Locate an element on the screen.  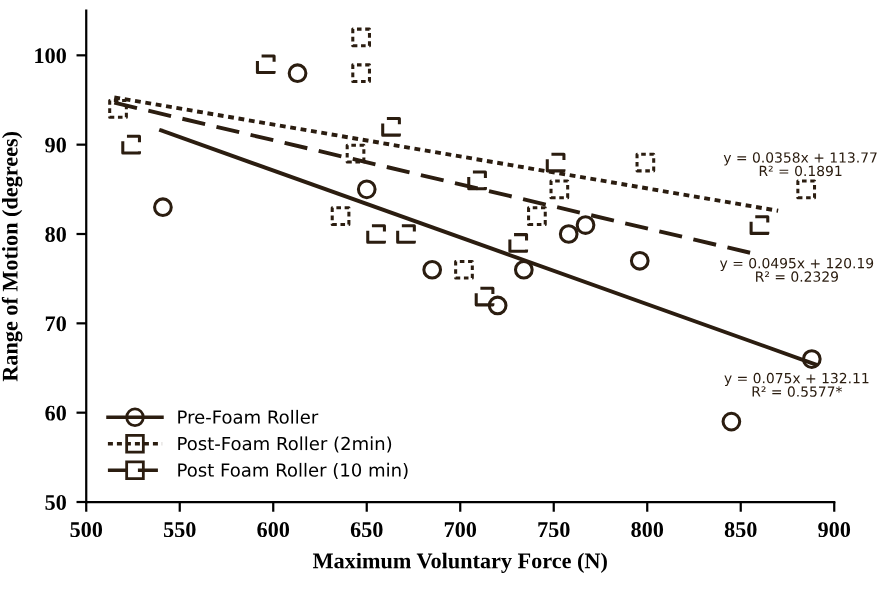
x-tick-label: 550 is located at coordinates (179, 530).